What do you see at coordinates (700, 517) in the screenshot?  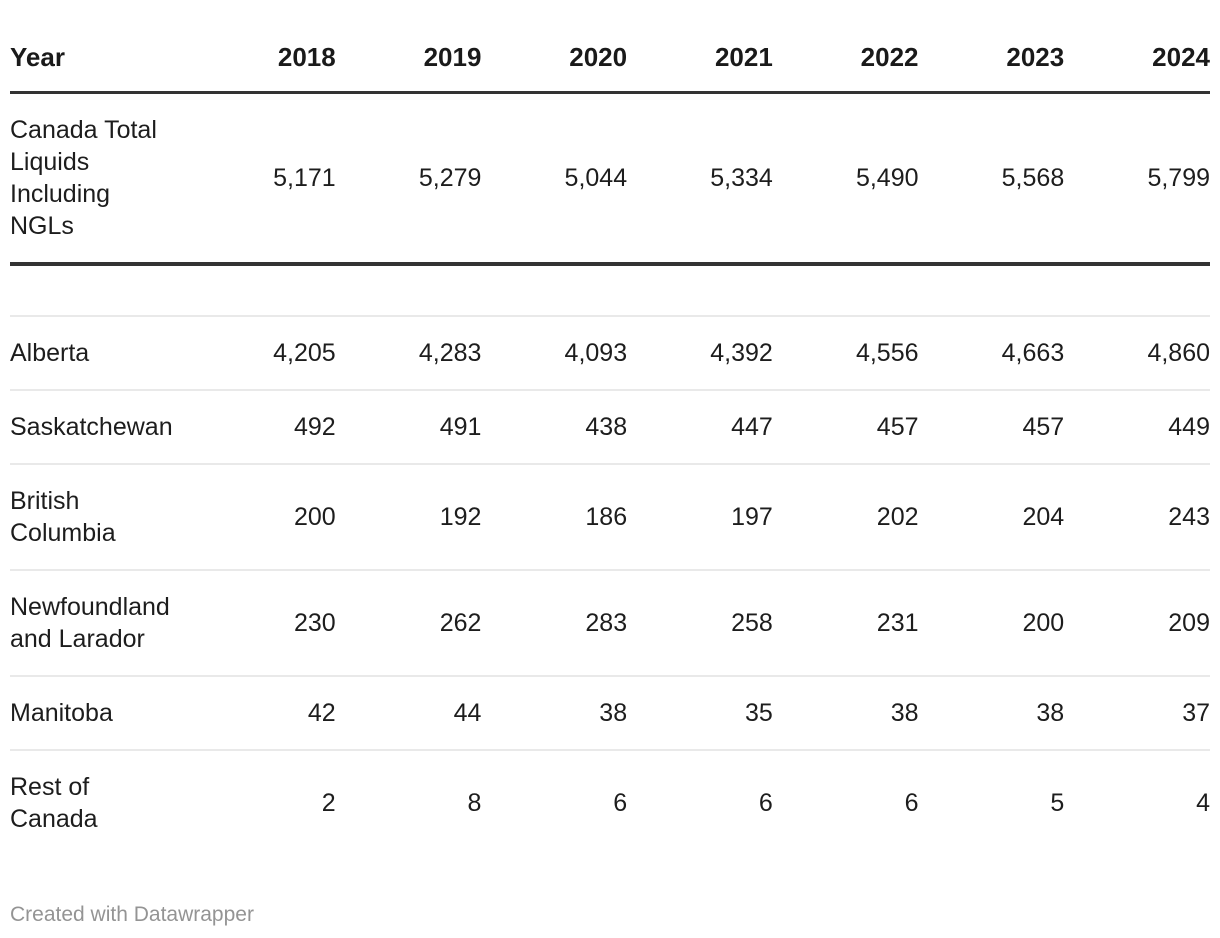 I see `value-cell: 197` at bounding box center [700, 517].